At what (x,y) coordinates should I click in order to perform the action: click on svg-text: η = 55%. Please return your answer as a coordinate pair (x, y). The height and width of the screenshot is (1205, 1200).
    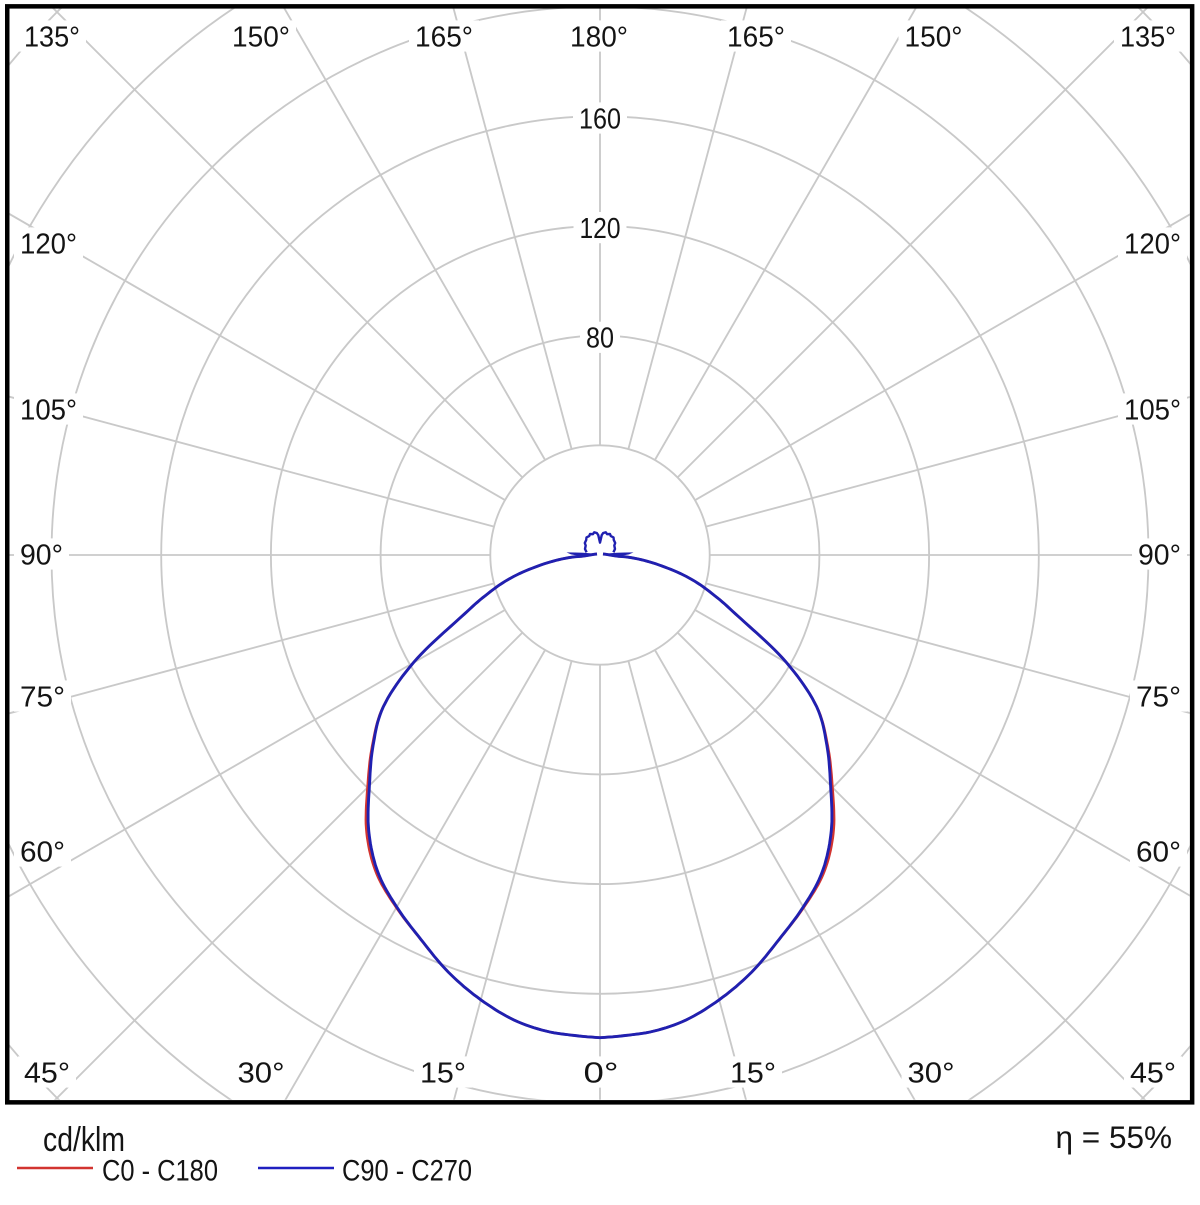
    Looking at the image, I should click on (1114, 1137).